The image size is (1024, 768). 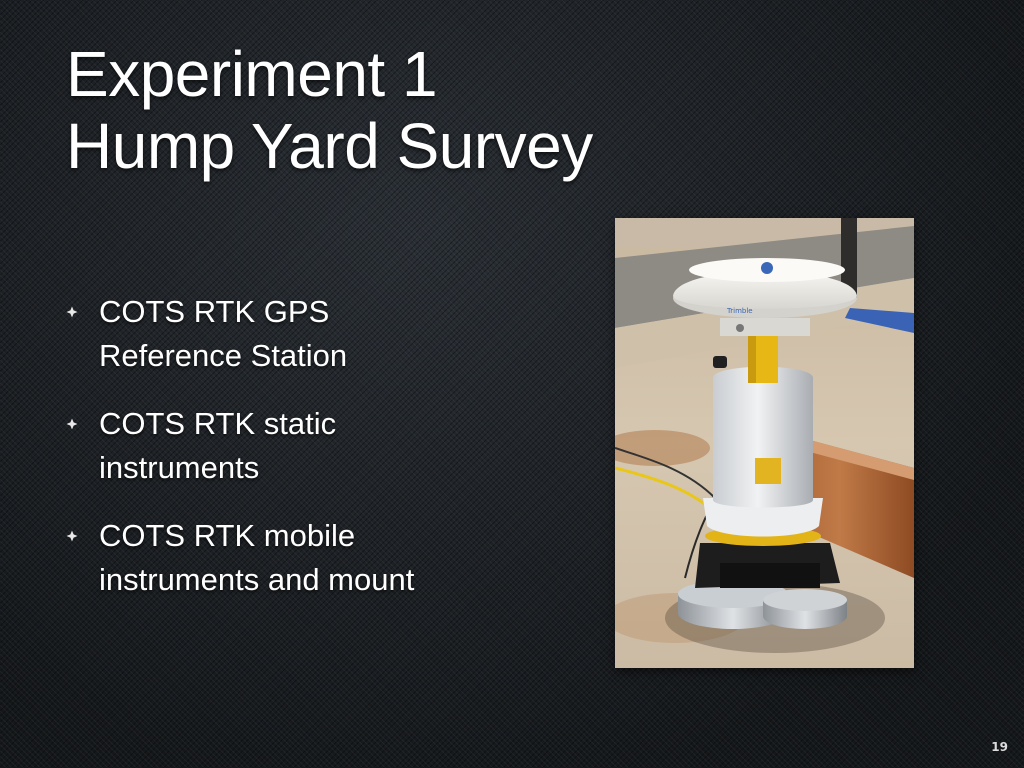 What do you see at coordinates (286, 334) in the screenshot?
I see `bullet-item: COTS RTK GPS Reference Station` at bounding box center [286, 334].